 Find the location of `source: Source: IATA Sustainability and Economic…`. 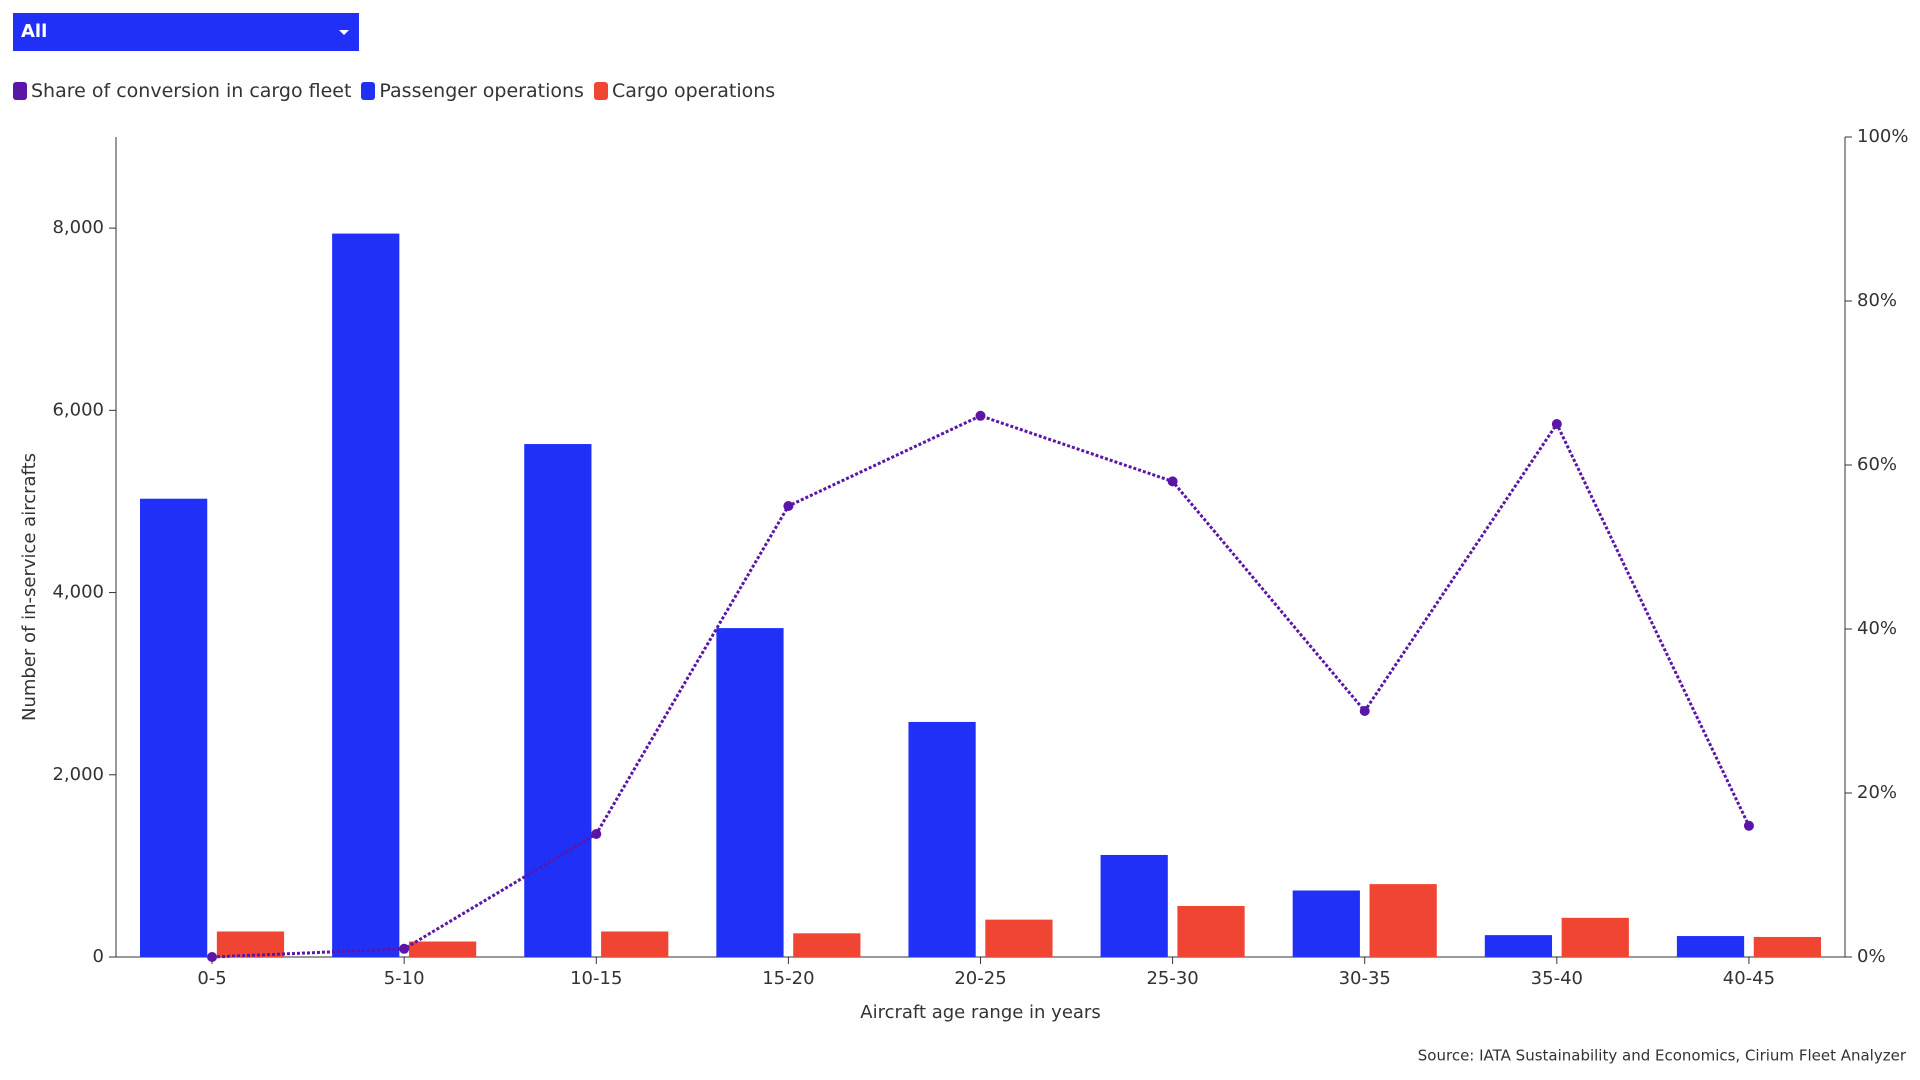

source: Source: IATA Sustainability and Economic… is located at coordinates (1662, 1056).